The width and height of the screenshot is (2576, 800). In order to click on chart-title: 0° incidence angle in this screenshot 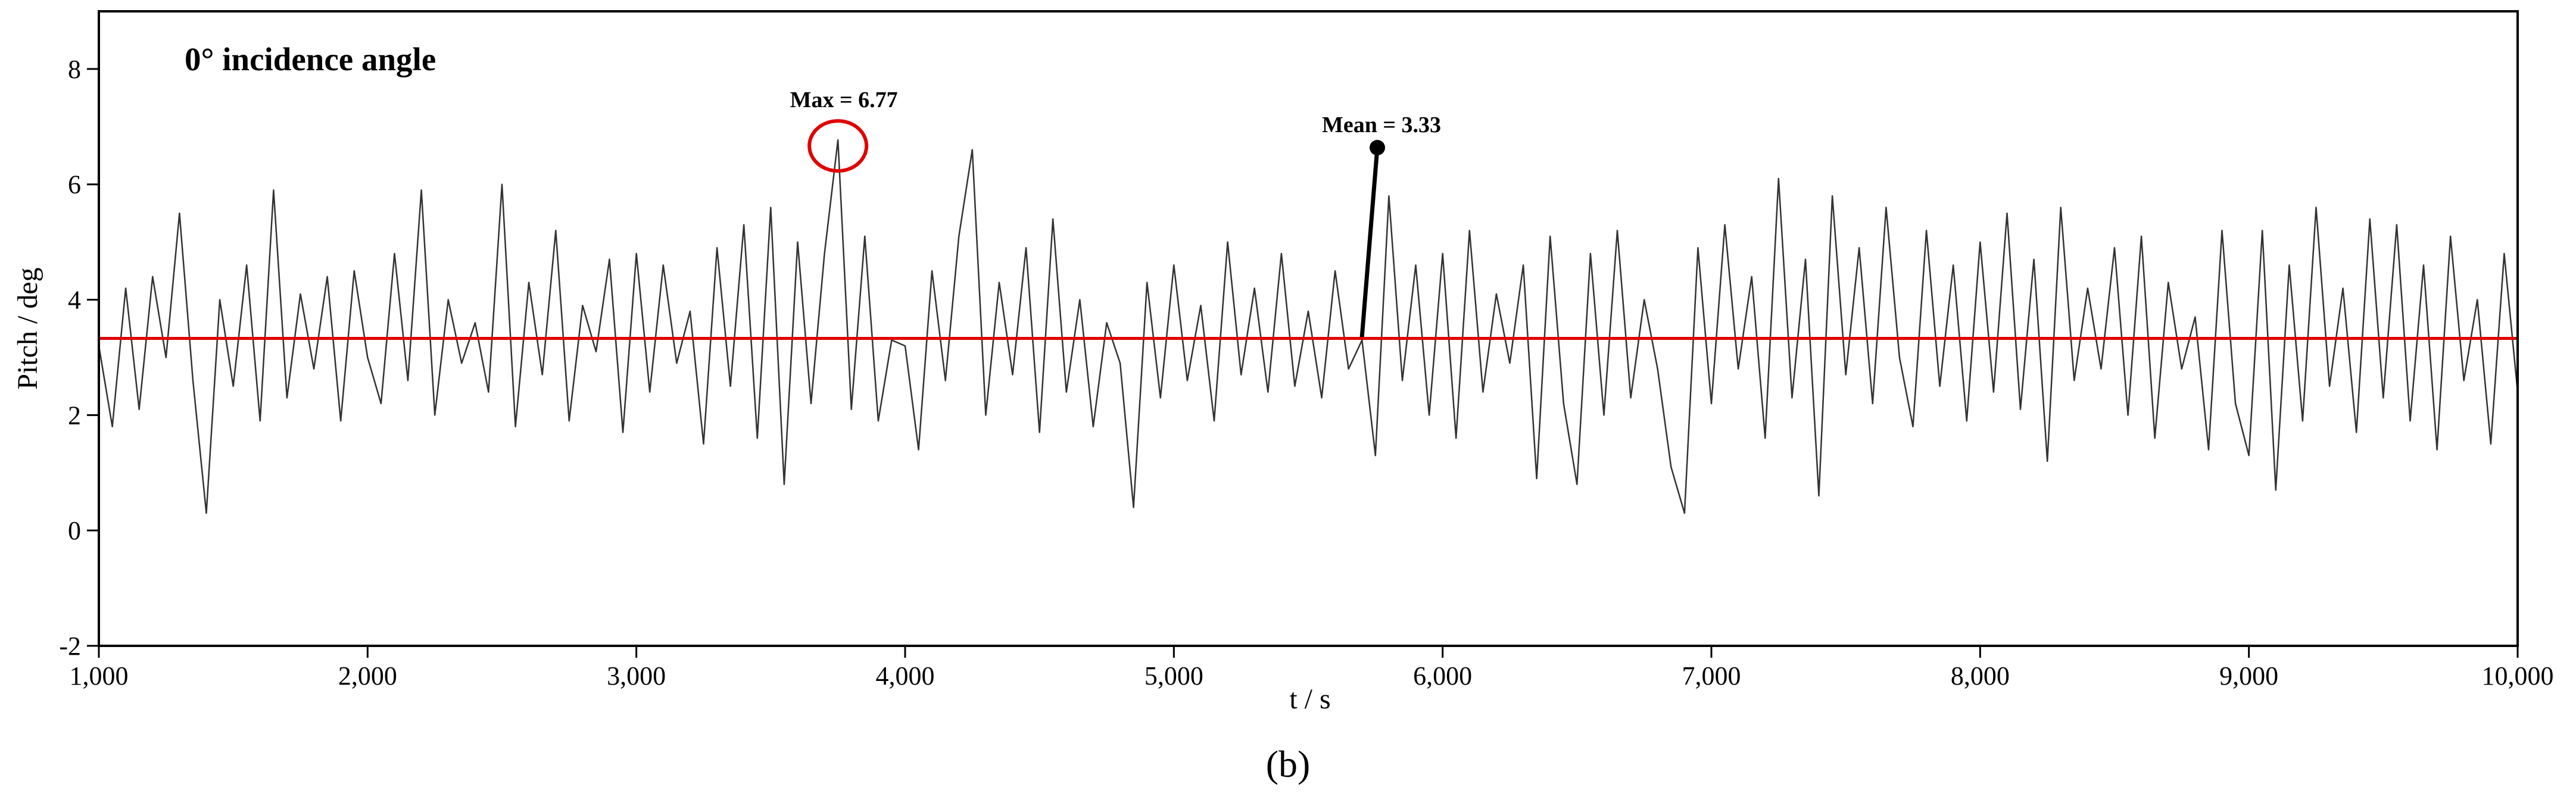, I will do `click(310, 59)`.